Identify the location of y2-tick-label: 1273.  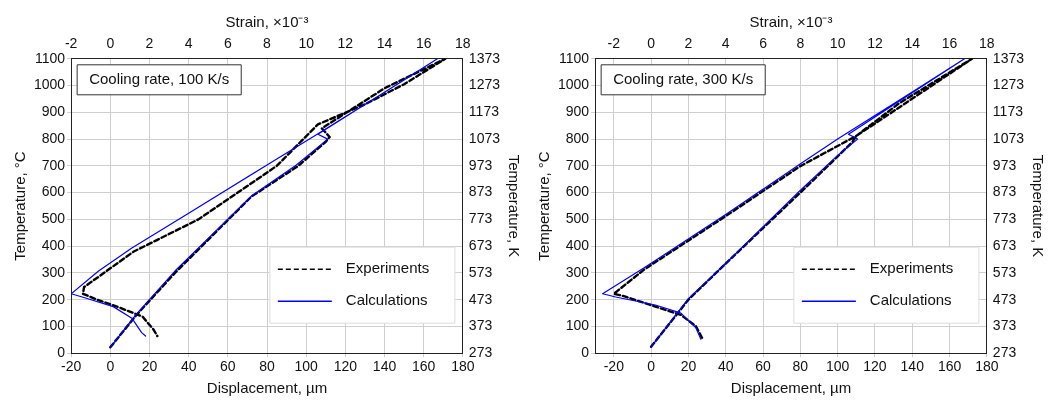
(1008, 84).